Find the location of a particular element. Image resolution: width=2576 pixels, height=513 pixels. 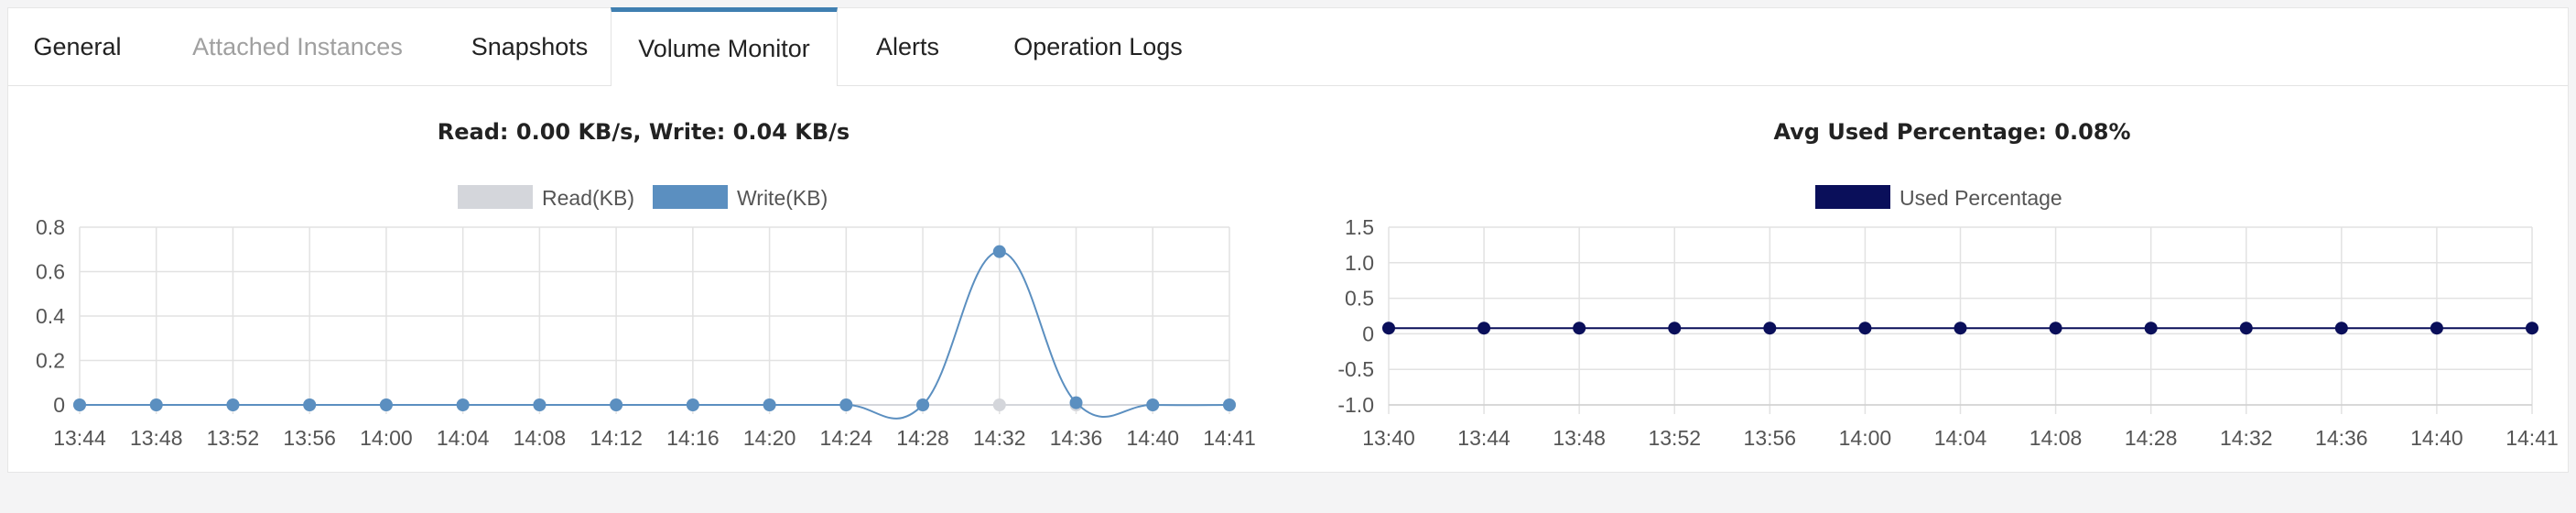

tab-general: General is located at coordinates (78, 46).